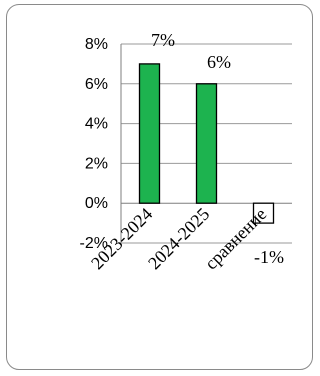  I want to click on data-label: 7%, so click(163, 40).